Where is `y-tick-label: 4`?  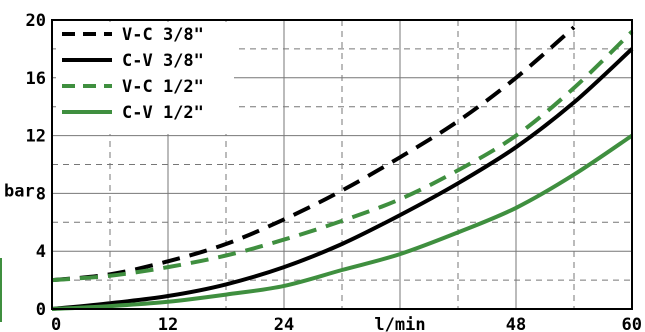 y-tick-label: 4 is located at coordinates (41, 252).